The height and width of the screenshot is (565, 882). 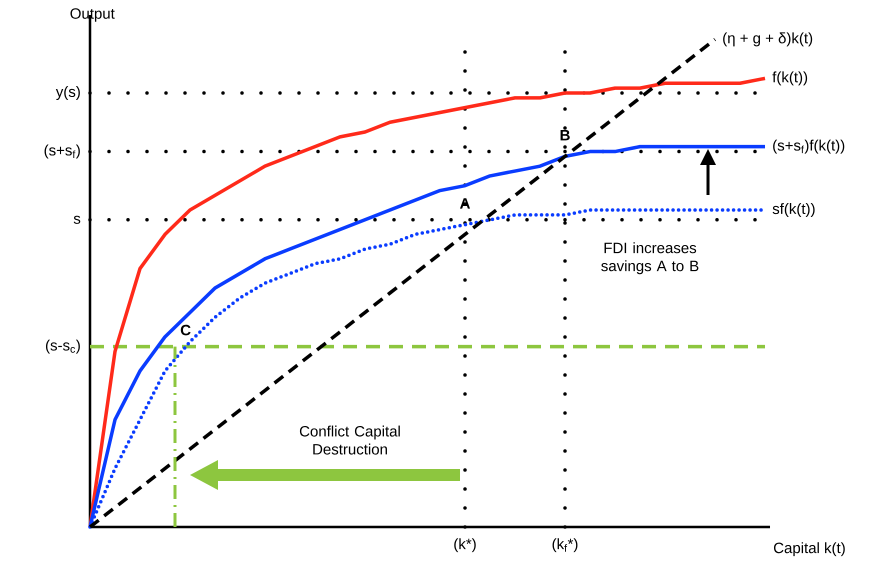 I want to click on series-label: (η + g + δ)k(t), so click(x=767, y=39).